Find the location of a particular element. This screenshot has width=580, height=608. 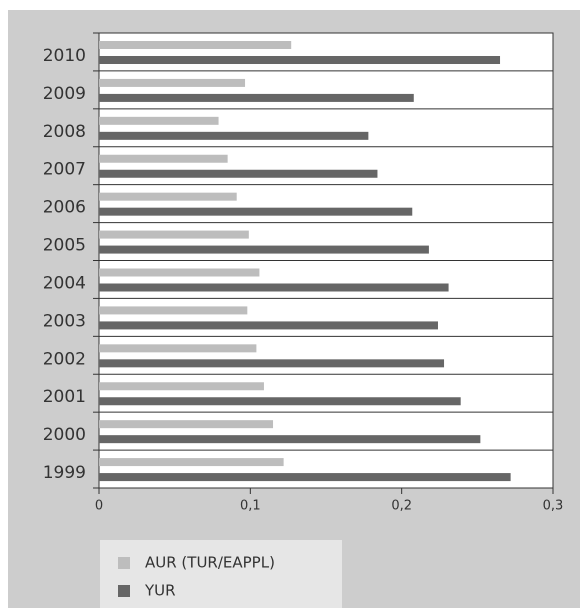

x-tick-label: 0,3 is located at coordinates (553, 506).